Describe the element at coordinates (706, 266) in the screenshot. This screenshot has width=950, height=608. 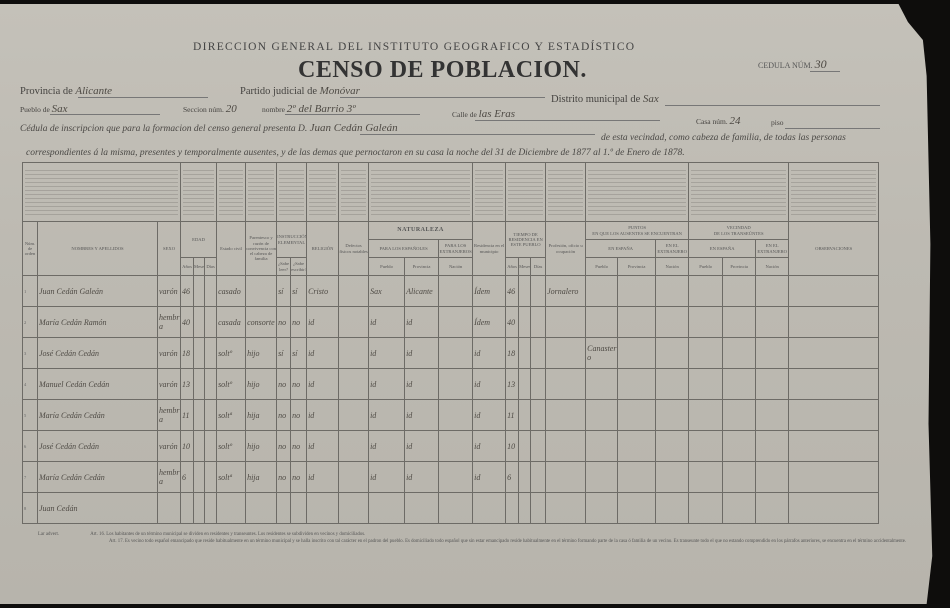
I see `header-vecindad-pueblo: Pueblo` at that location.